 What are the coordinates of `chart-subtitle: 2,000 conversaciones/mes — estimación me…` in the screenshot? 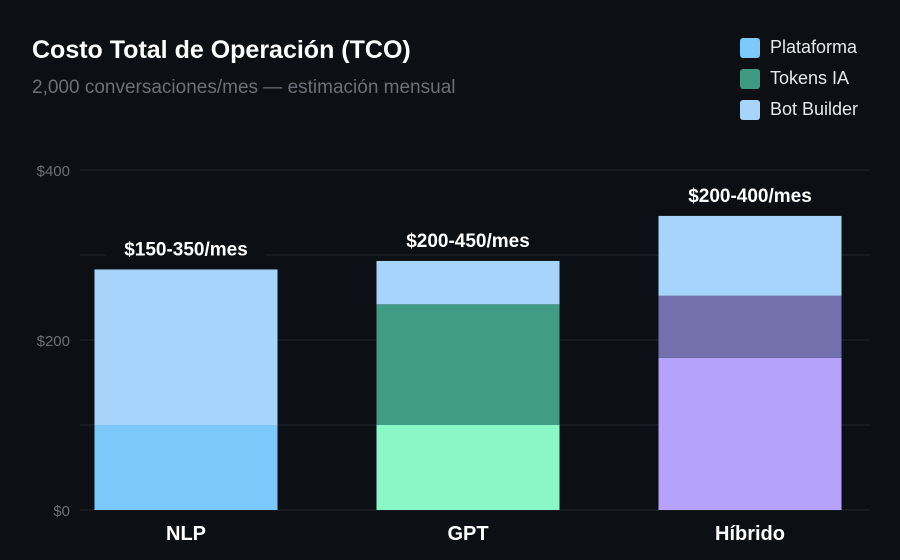 It's located at (244, 87).